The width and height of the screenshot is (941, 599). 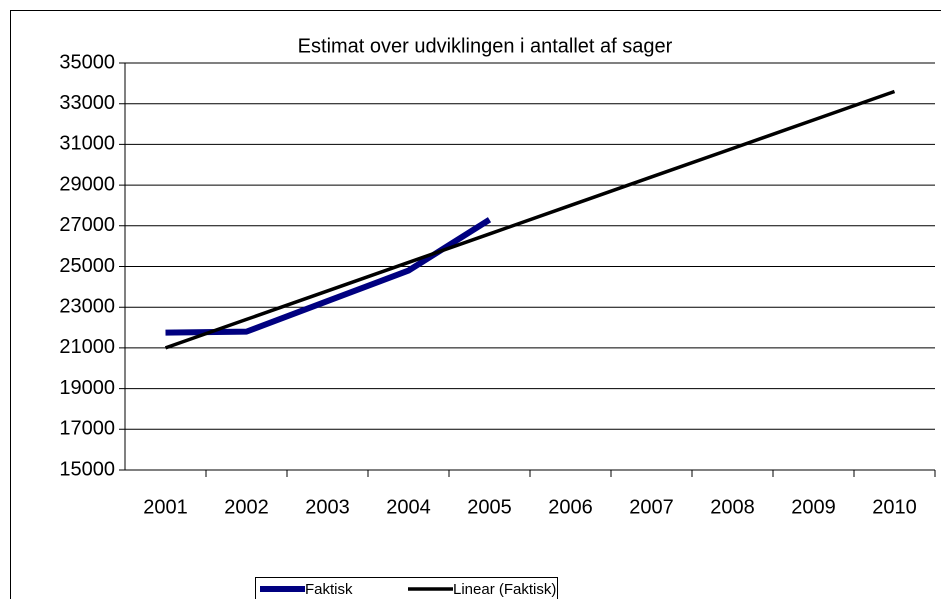 I want to click on y-tick-label: 33000, so click(x=87, y=103).